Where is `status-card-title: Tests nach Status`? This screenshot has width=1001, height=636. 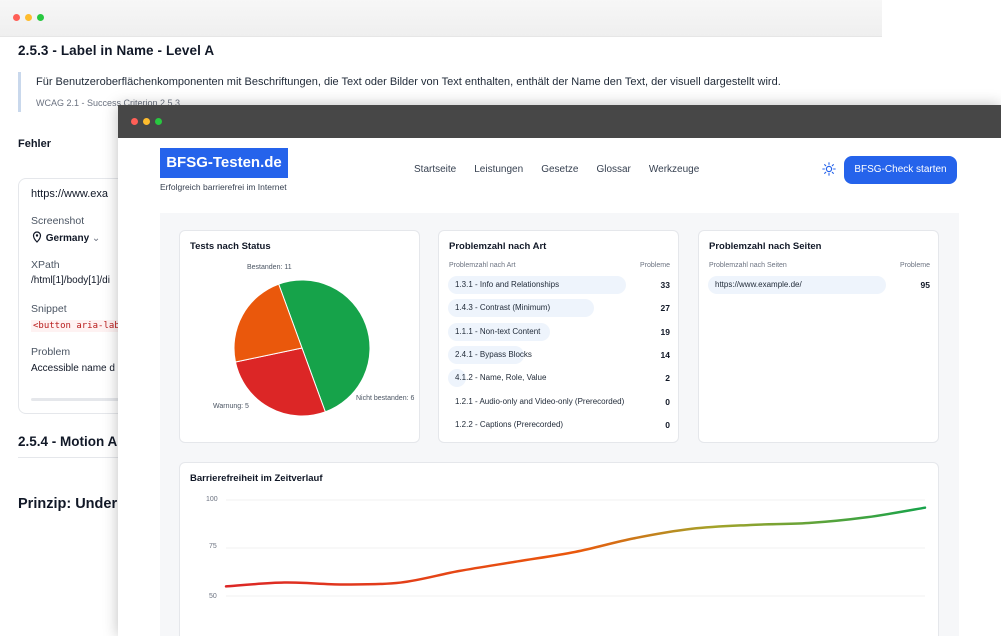 status-card-title: Tests nach Status is located at coordinates (230, 246).